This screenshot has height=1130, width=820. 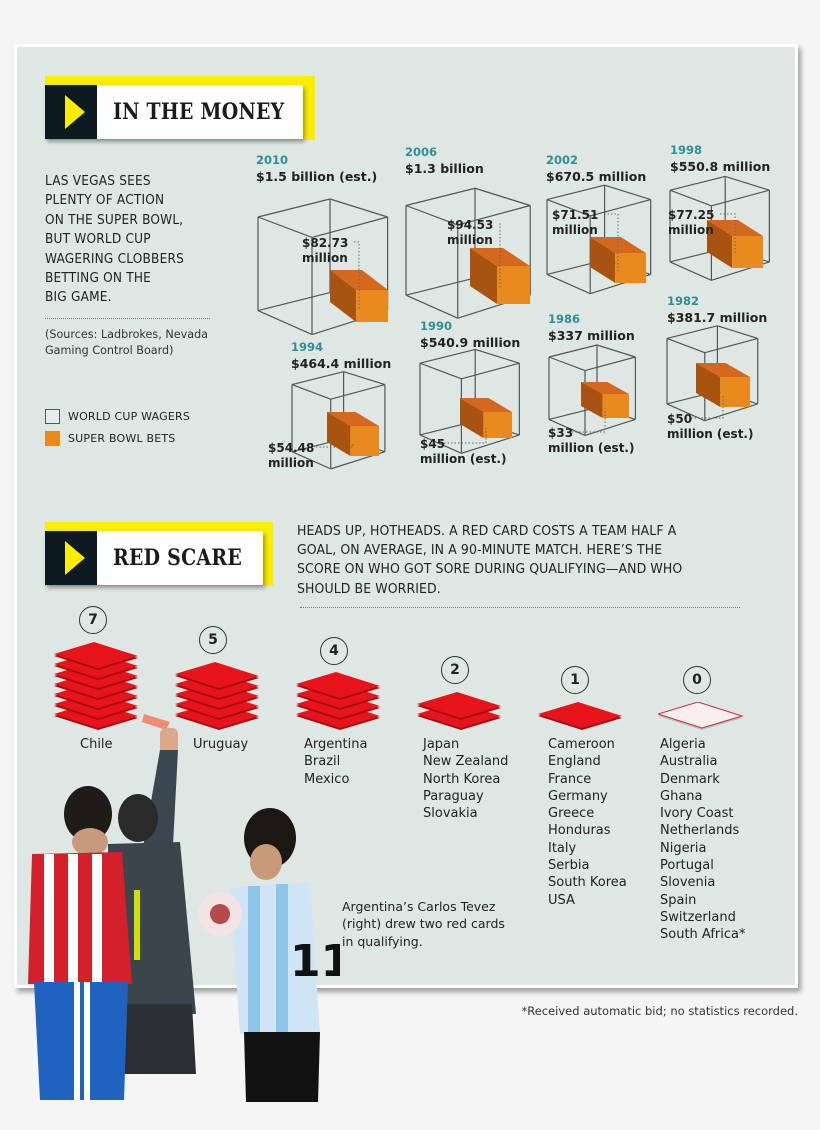 I want to click on legend-label: WORLD CUP WAGERS, so click(x=129, y=416).